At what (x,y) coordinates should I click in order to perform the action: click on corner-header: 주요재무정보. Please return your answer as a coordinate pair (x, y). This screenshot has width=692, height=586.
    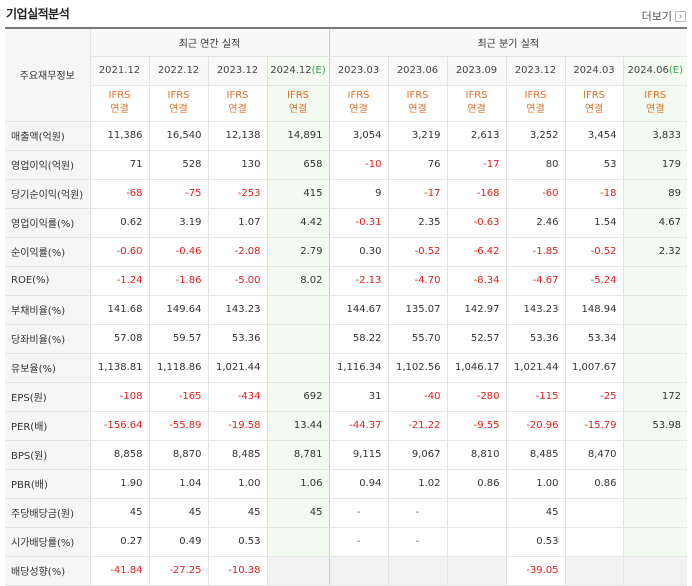
    Looking at the image, I should click on (48, 74).